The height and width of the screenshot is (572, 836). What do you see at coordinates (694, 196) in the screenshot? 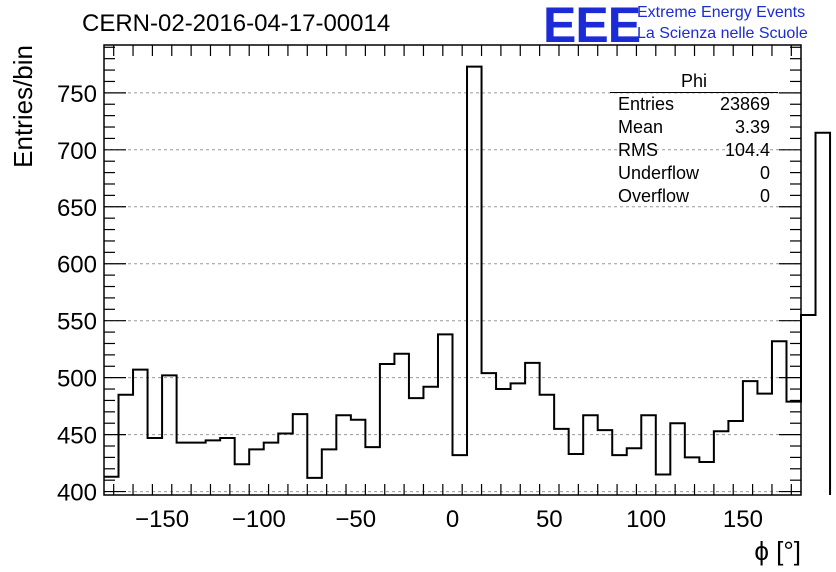
I see `stats-row-overflow: Overflow 0` at bounding box center [694, 196].